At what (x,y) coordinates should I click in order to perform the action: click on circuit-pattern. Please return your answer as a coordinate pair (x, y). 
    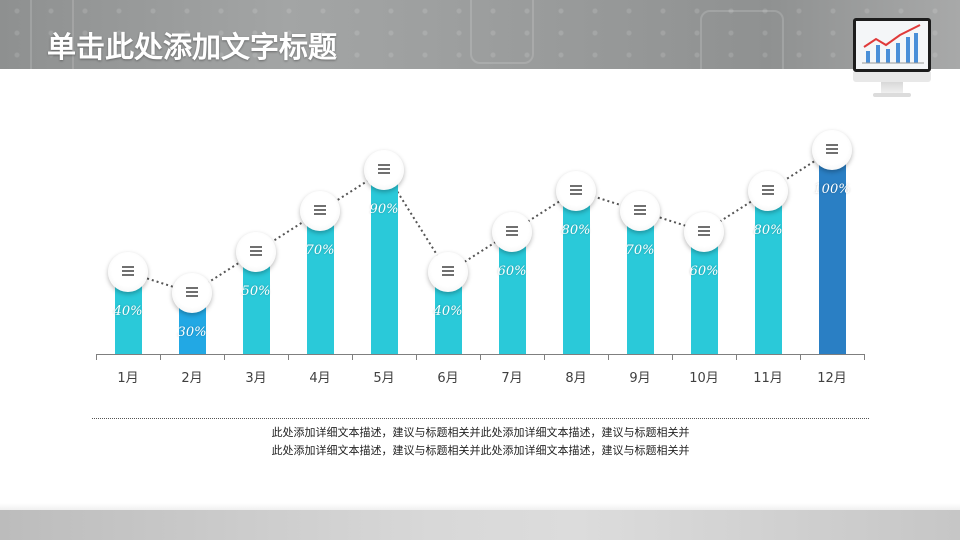
    Looking at the image, I should click on (480, 34).